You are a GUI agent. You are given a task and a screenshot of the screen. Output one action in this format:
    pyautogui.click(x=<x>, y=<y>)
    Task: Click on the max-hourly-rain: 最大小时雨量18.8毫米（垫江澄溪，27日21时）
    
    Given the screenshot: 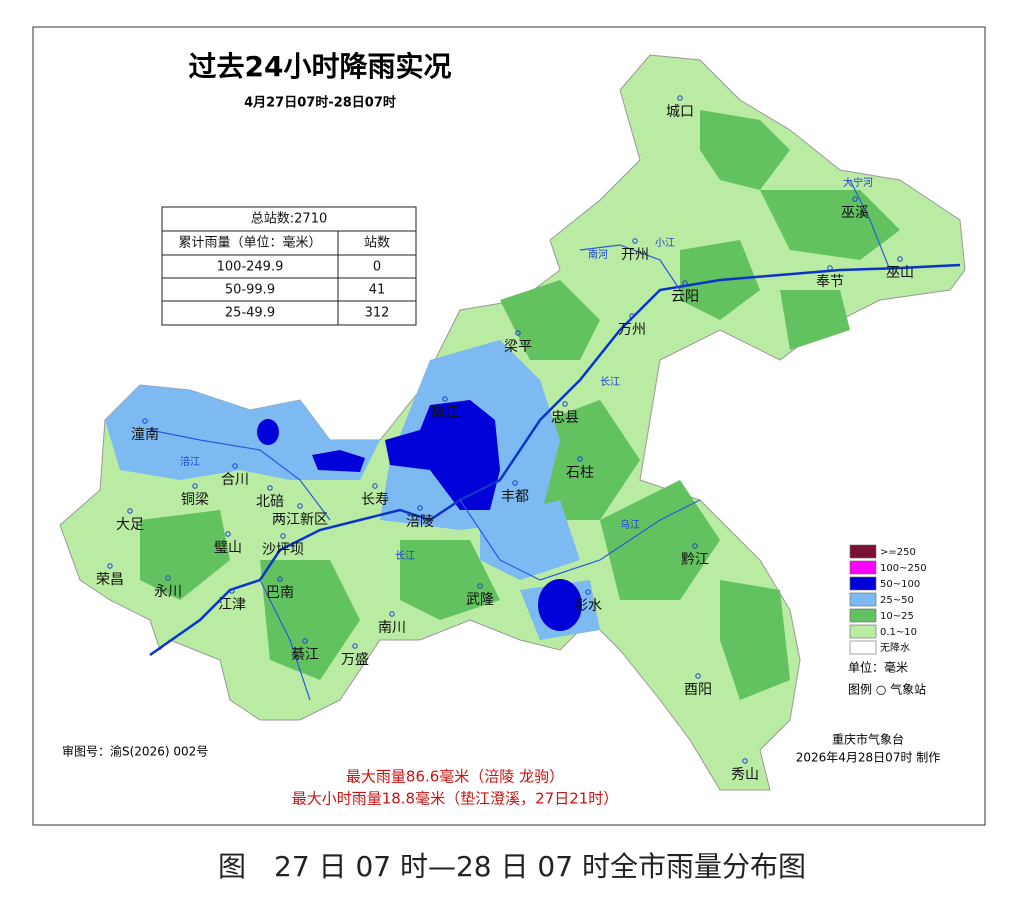 What is the action you would take?
    pyautogui.click(x=455, y=799)
    